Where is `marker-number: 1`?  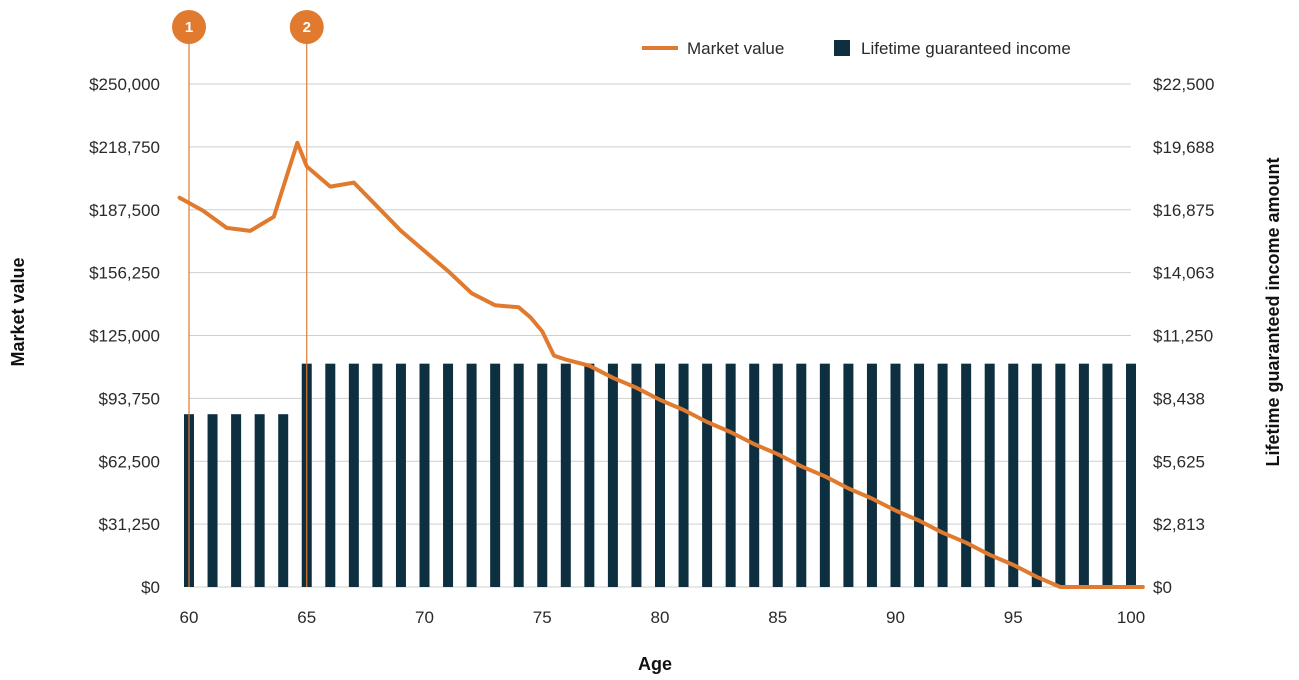 marker-number: 1 is located at coordinates (189, 27).